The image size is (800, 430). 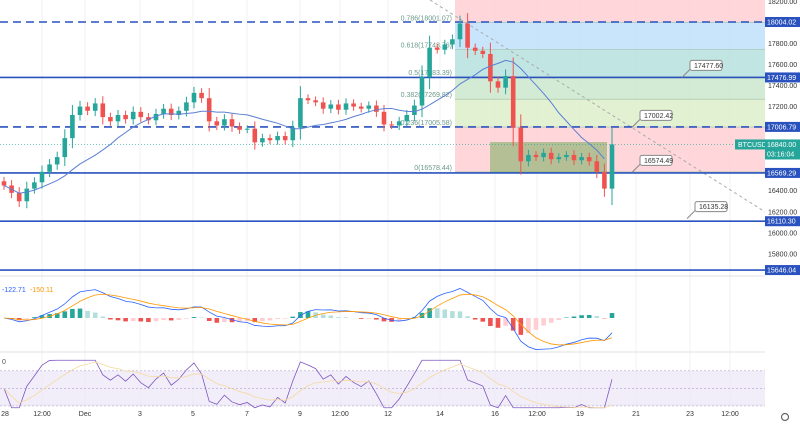 I want to click on price-tick: 16200.00, so click(x=782, y=212).